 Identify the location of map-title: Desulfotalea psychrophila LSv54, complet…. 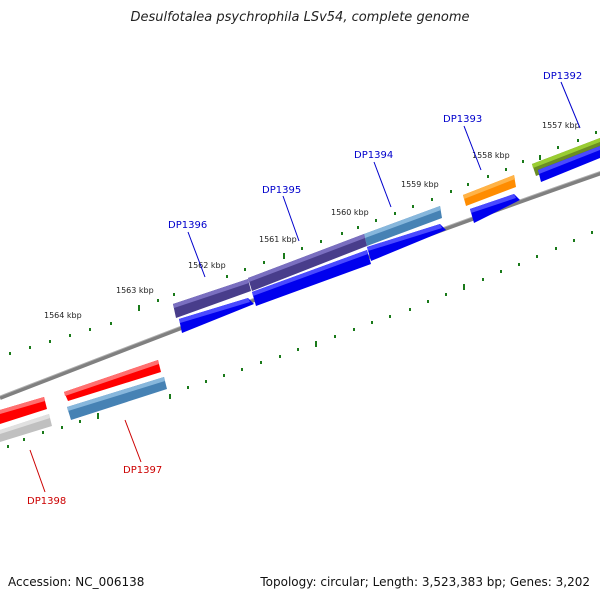
(300, 17).